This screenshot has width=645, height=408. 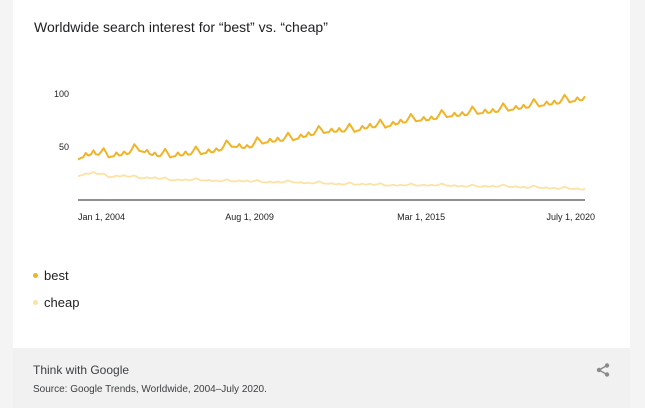 I want to click on legend-item-cheap: cheap, so click(x=56, y=302).